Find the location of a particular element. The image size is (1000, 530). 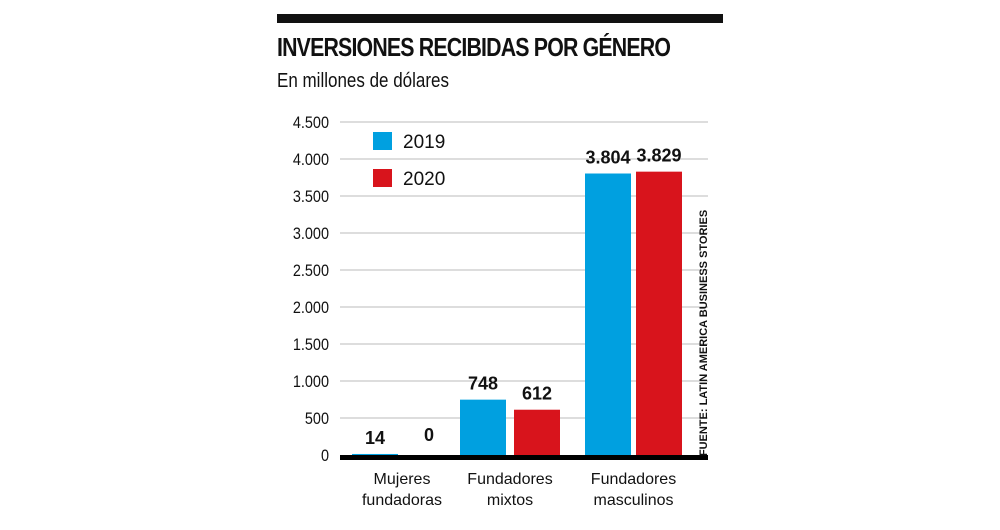

data-label: 0 is located at coordinates (429, 435).